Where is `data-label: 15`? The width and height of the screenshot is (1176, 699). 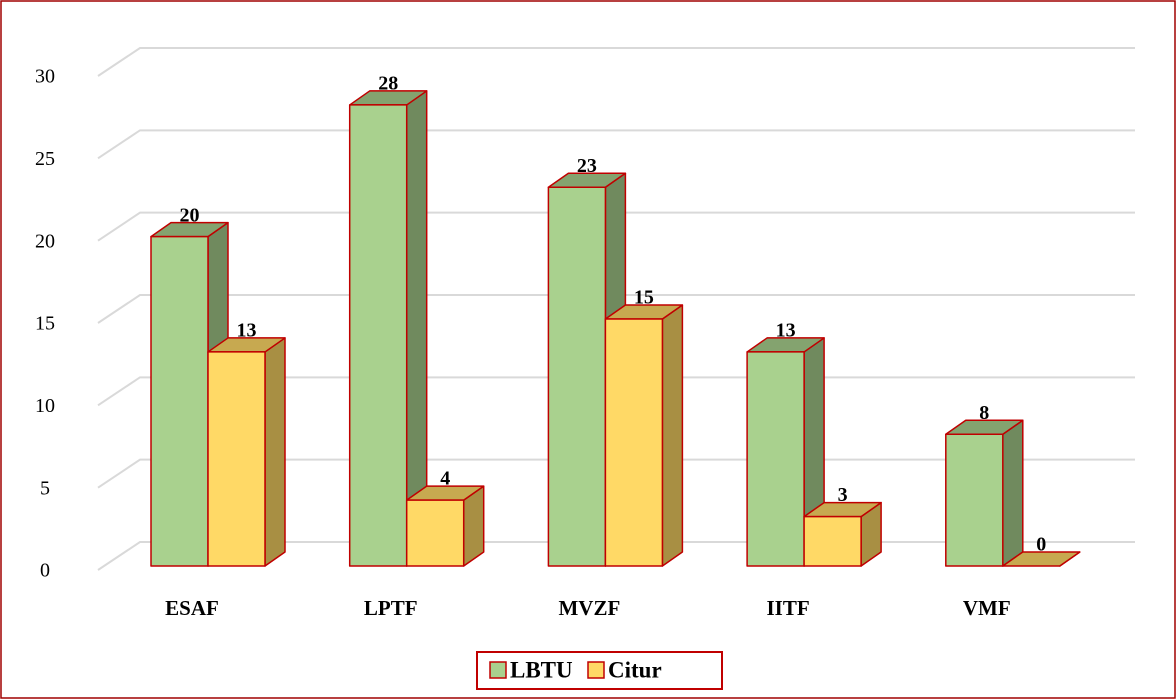 data-label: 15 is located at coordinates (644, 298).